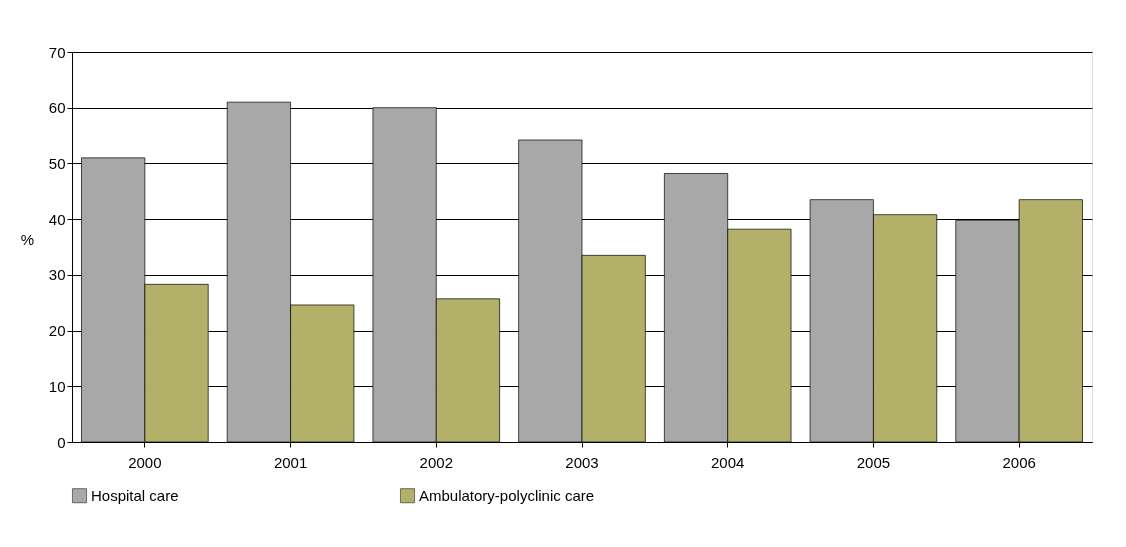 This screenshot has width=1126, height=547. I want to click on x-tick-label: 2006, so click(1019, 462).